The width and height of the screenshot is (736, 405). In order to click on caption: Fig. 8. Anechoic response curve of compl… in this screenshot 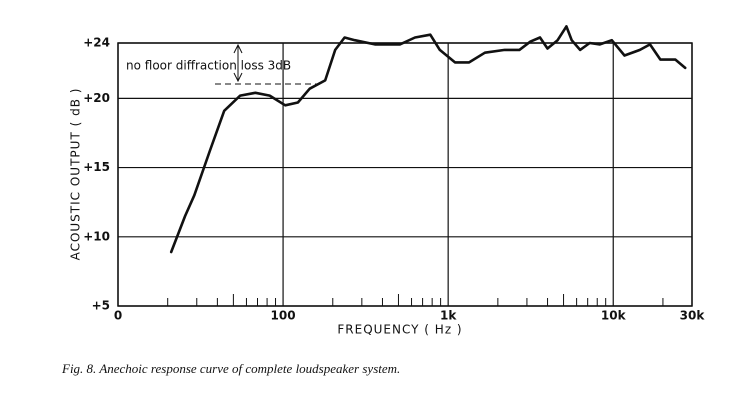, I will do `click(230, 368)`.